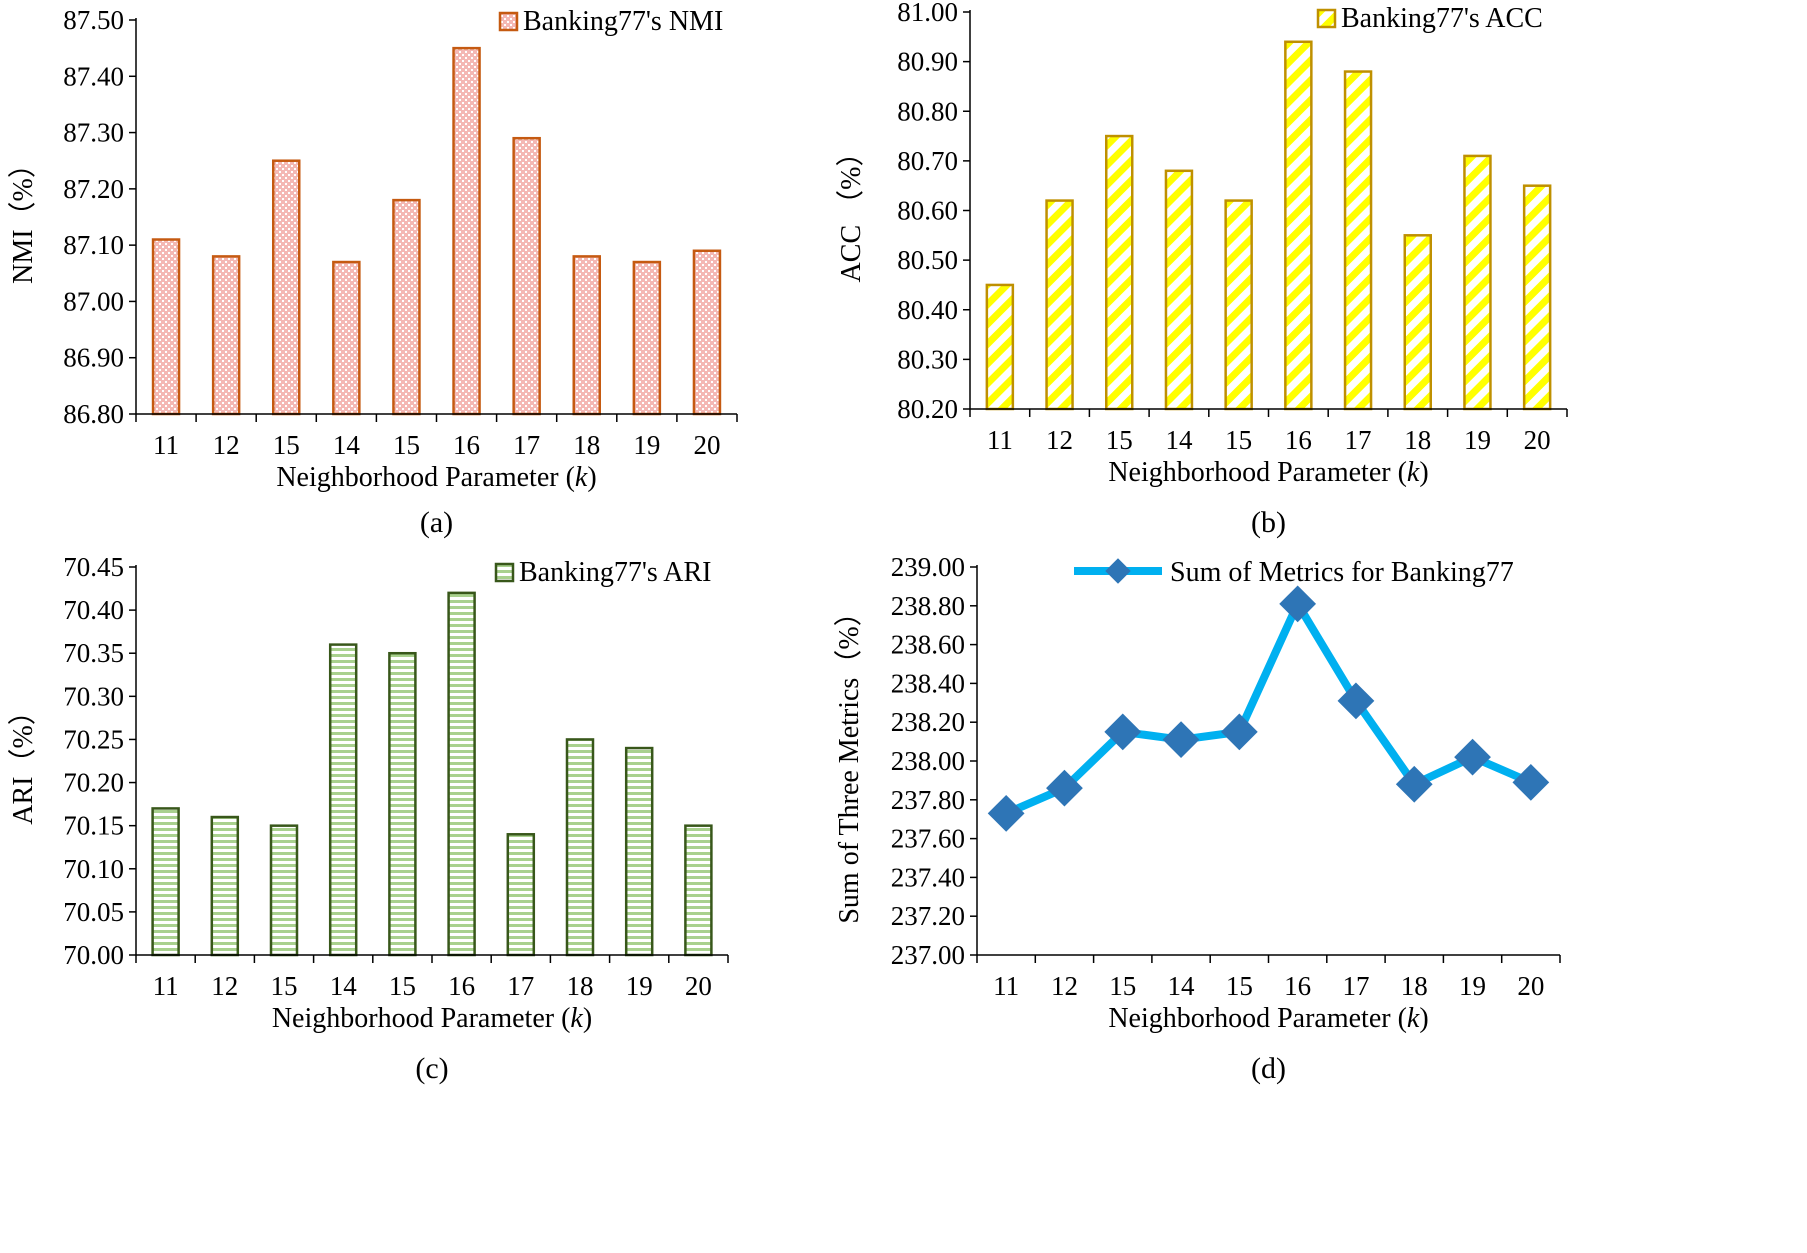  I want to click on legend-label: Banking77's ARI, so click(615, 572).